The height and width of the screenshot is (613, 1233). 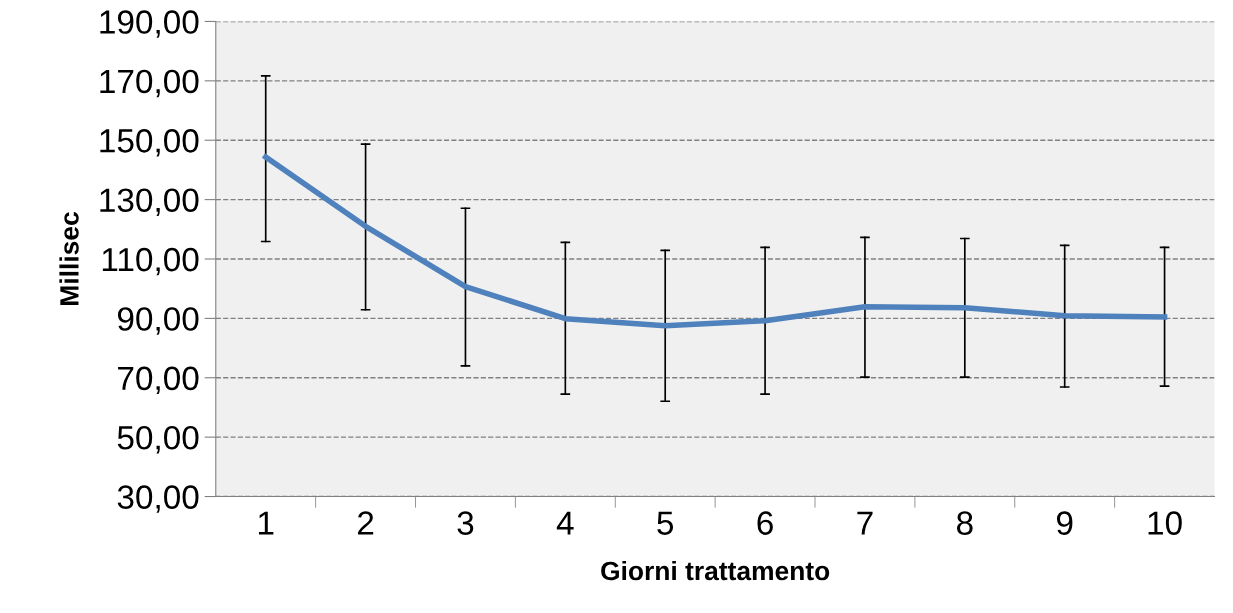 What do you see at coordinates (565, 523) in the screenshot?
I see `x-tick-label: 4` at bounding box center [565, 523].